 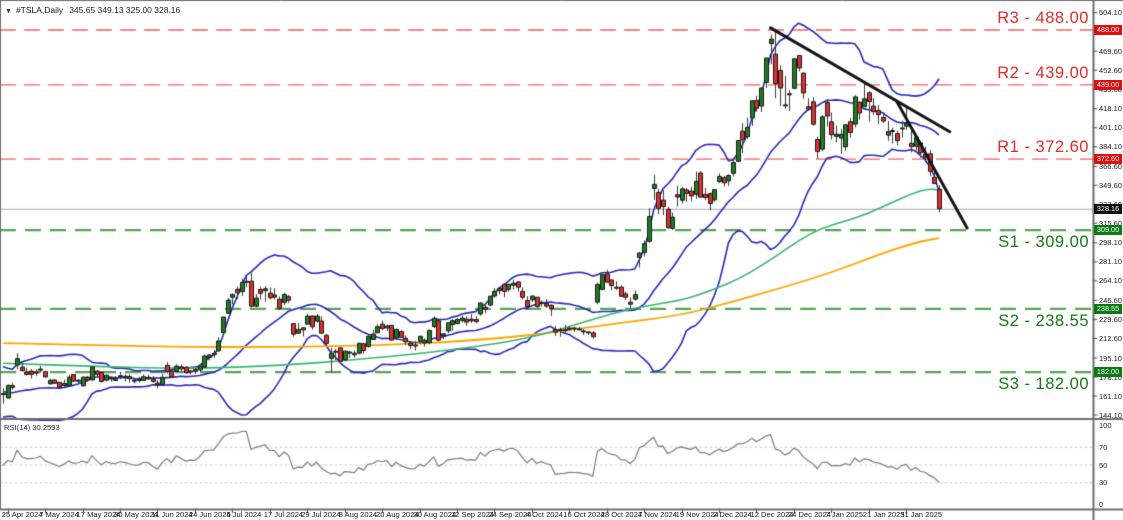 What do you see at coordinates (1110, 415) in the screenshot?
I see `price-tick-label: 144.10` at bounding box center [1110, 415].